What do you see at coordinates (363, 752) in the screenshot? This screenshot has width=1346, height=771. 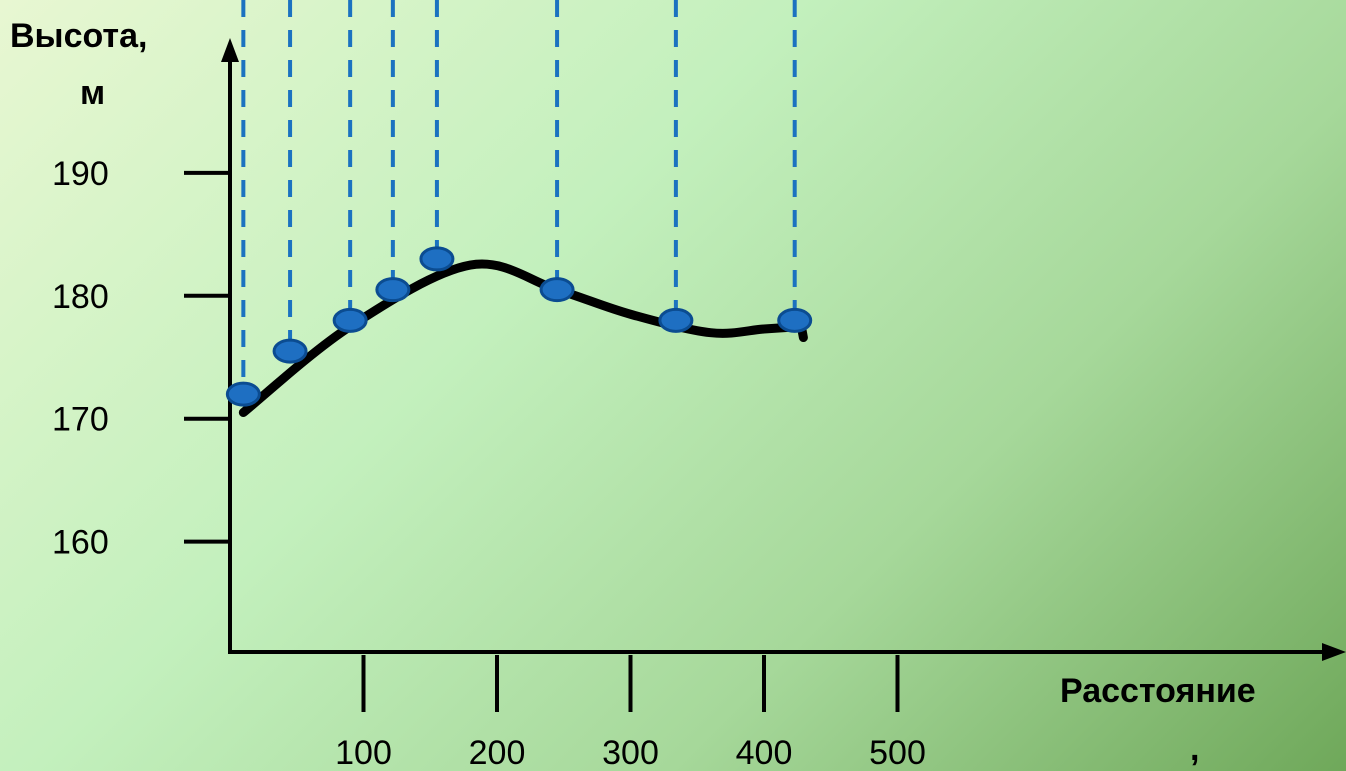 I see `x-tick-label: 100` at bounding box center [363, 752].